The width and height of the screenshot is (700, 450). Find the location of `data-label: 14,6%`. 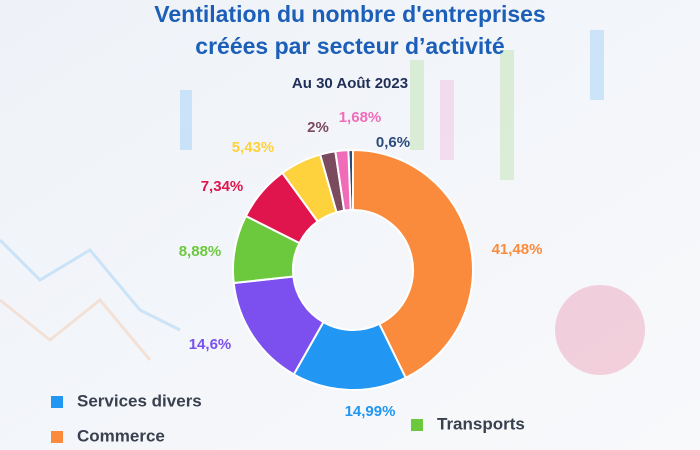

data-label: 14,6% is located at coordinates (210, 344).